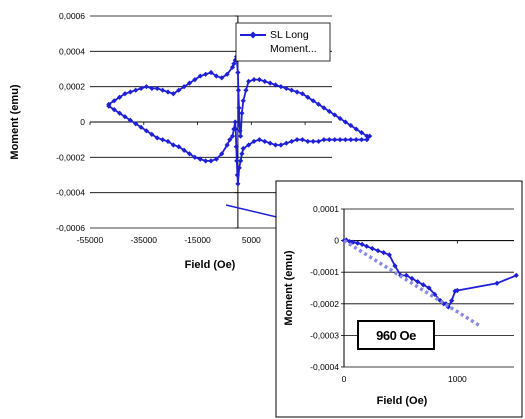 This screenshot has width=525, height=419. What do you see at coordinates (324, 288) in the screenshot?
I see `inset-y-tick-labels: -0,0004 -0,0003 -0,0002 -0,0001 0 0,0001` at bounding box center [324, 288].